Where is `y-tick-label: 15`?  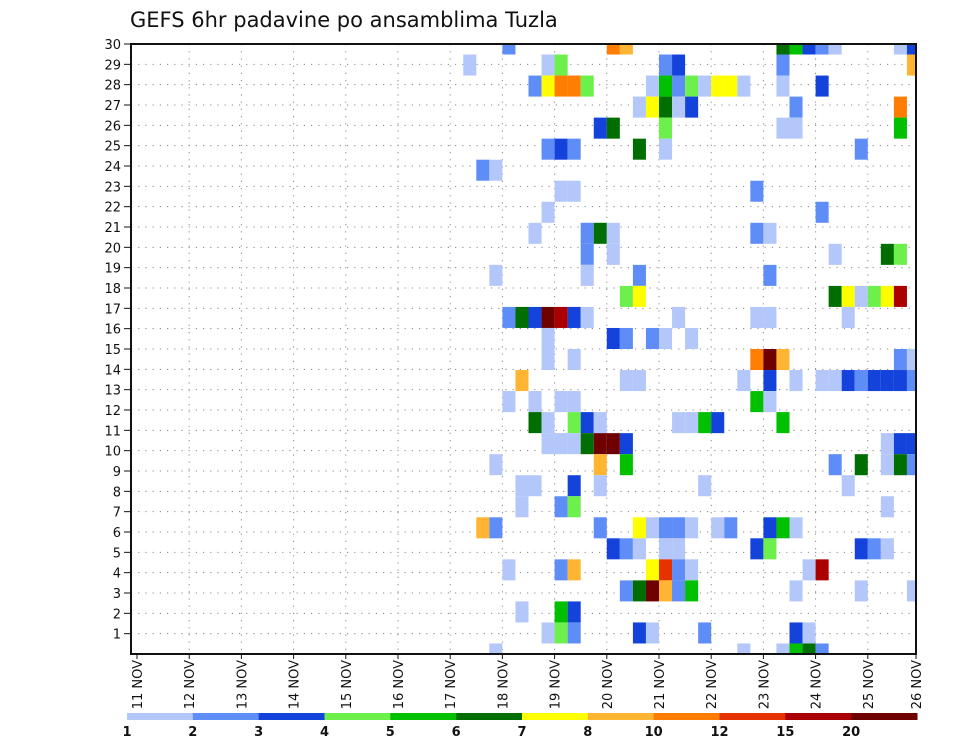 y-tick-label: 15 is located at coordinates (112, 350).